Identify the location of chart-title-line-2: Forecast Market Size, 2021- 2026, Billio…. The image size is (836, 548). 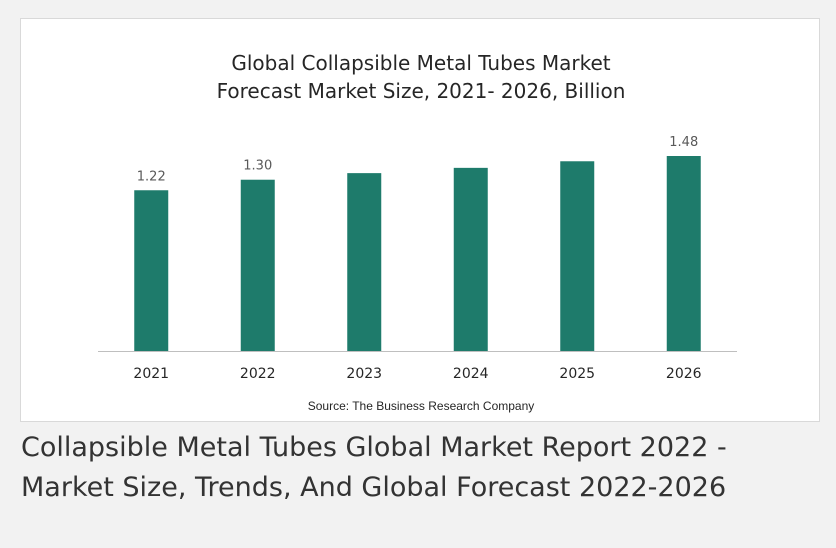
(421, 91).